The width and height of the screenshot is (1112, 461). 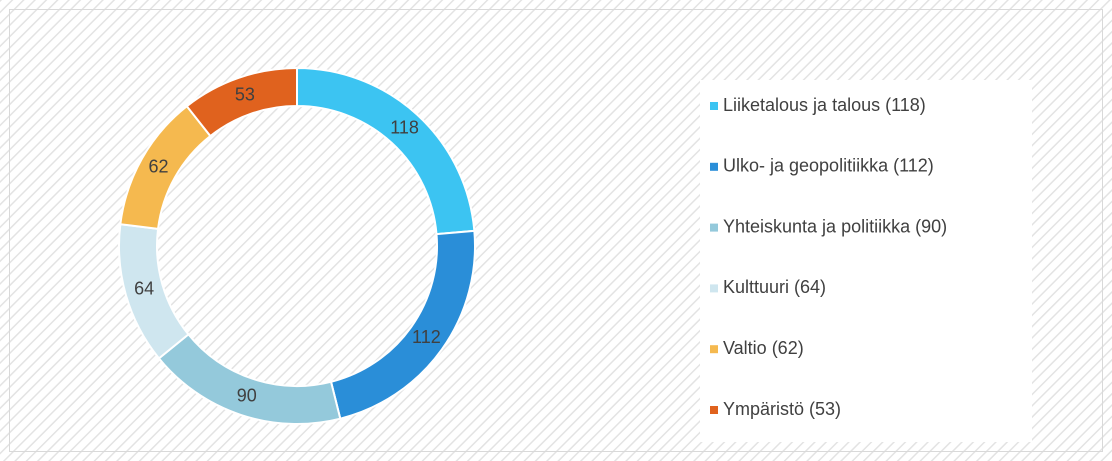 I want to click on legend-label: Valtio (62), so click(x=763, y=348).